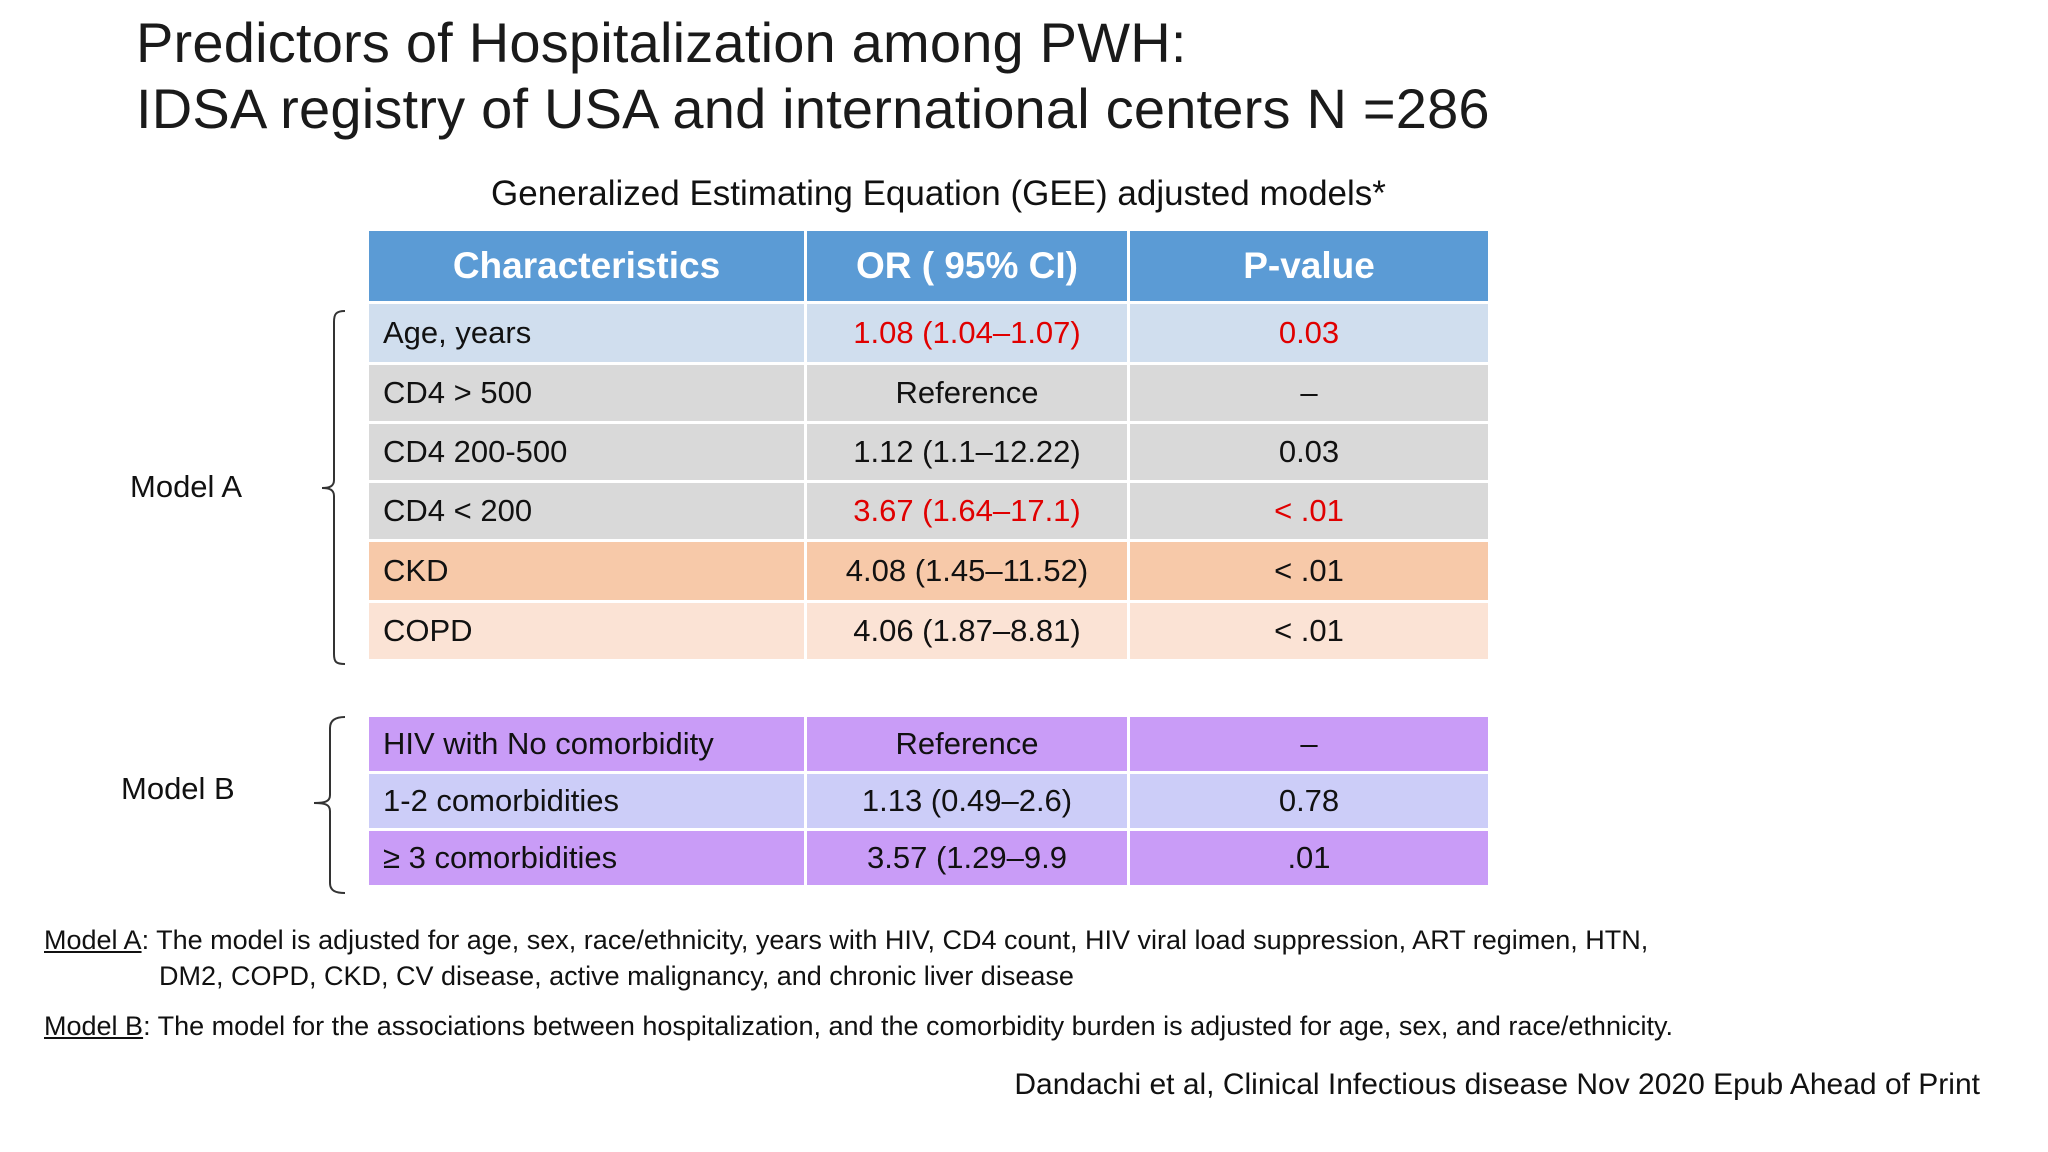  Describe the element at coordinates (586, 452) in the screenshot. I see `cell-characteristic: CD4 200-500` at that location.